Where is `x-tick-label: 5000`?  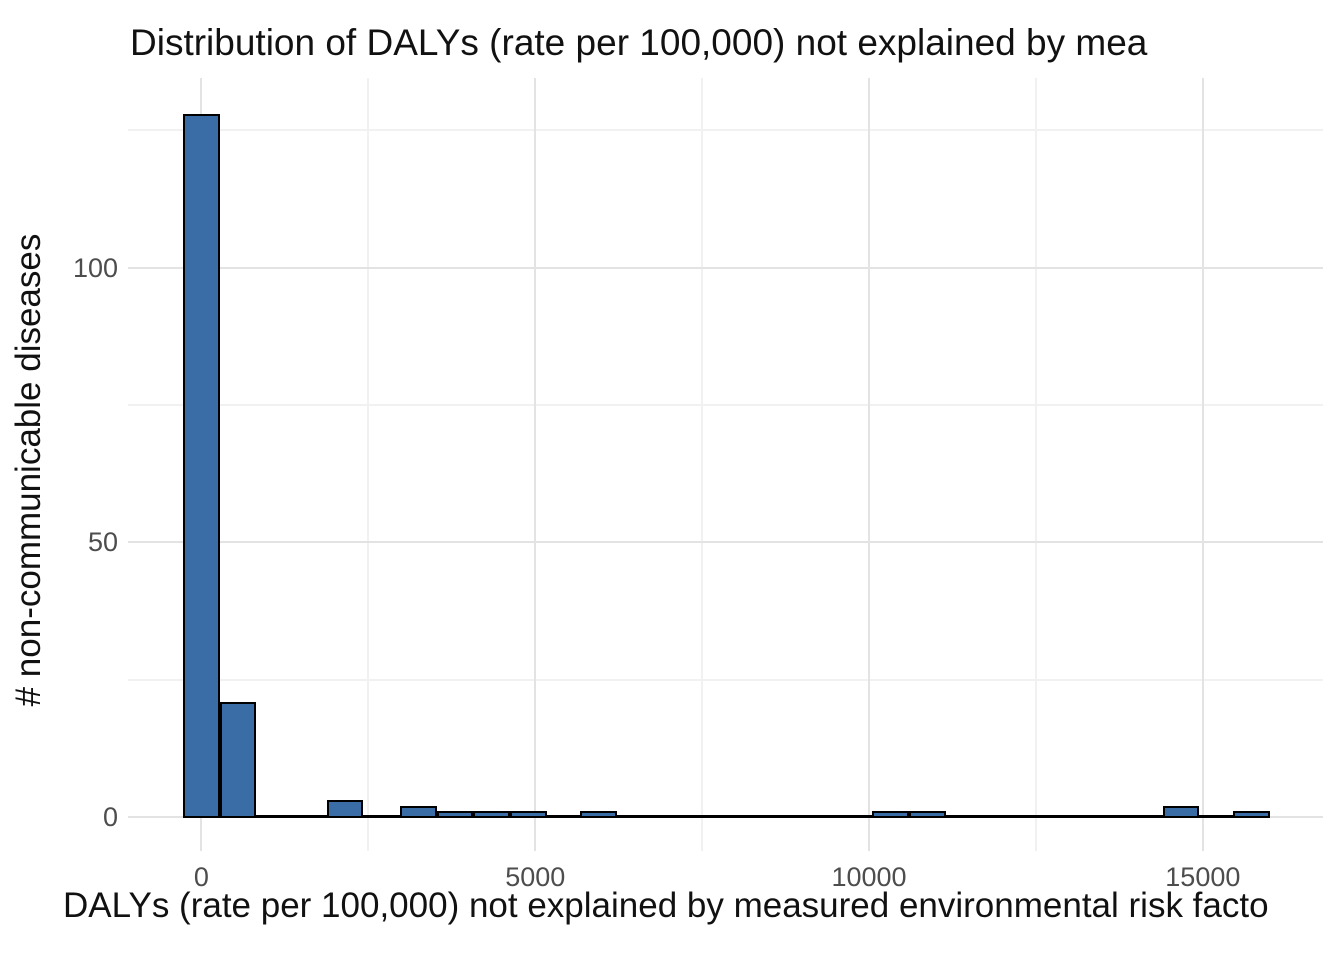 x-tick-label: 5000 is located at coordinates (535, 877).